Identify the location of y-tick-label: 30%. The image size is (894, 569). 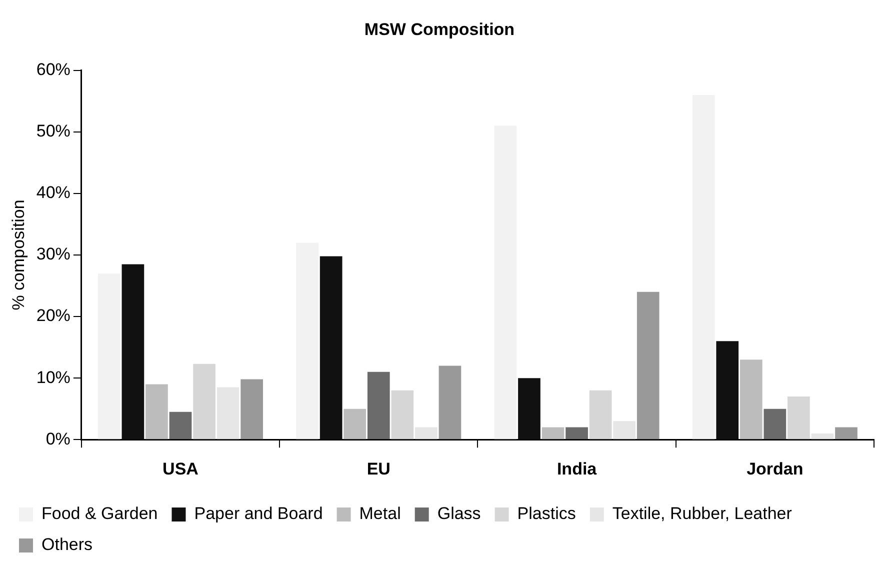
(53, 254).